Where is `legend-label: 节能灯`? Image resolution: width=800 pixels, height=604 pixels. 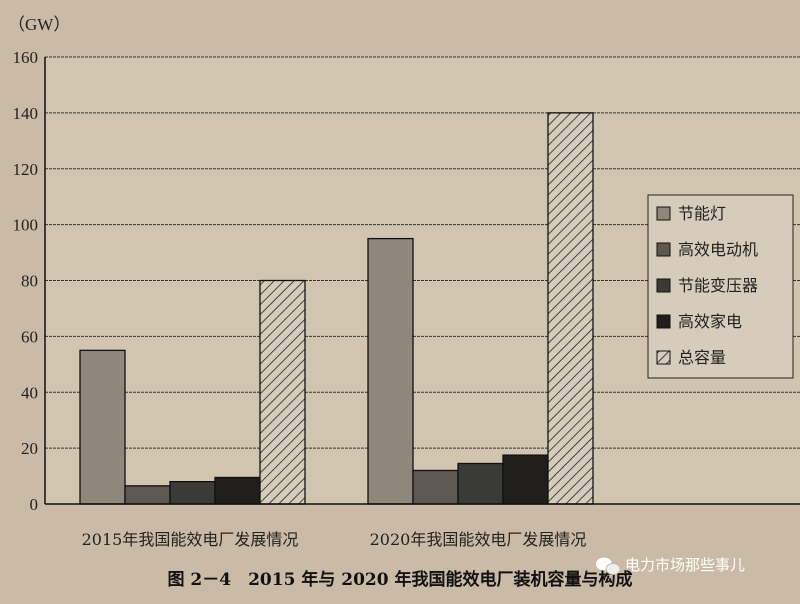
legend-label: 节能灯 is located at coordinates (702, 213).